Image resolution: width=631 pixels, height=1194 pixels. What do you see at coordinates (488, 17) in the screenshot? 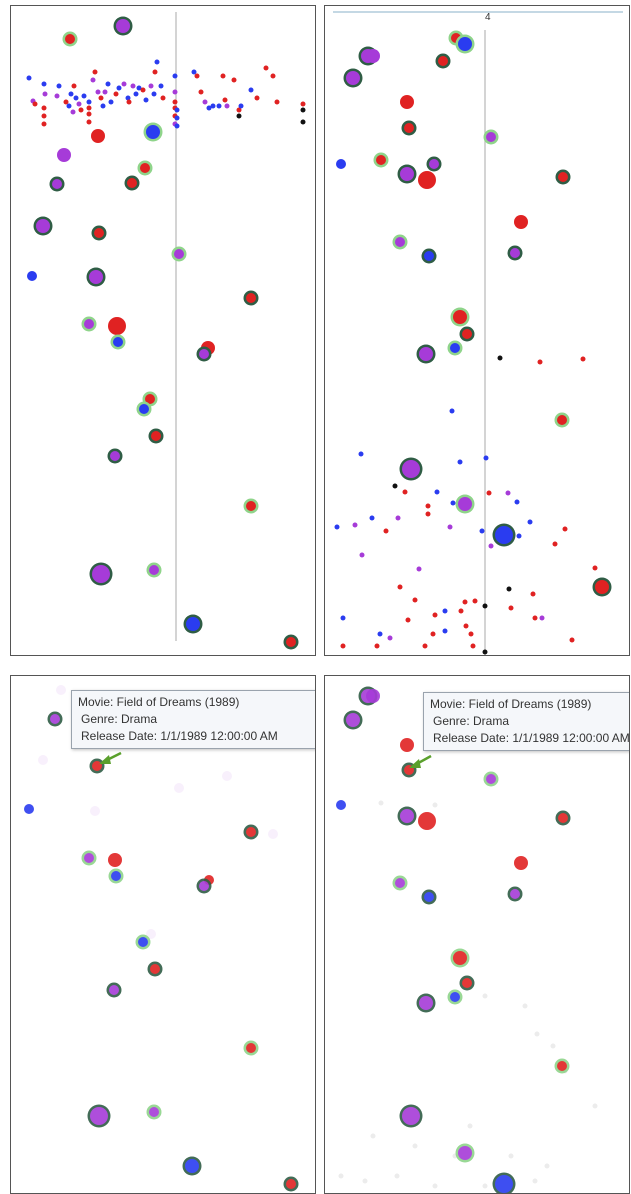
I see `top-axis-label: 4` at bounding box center [488, 17].